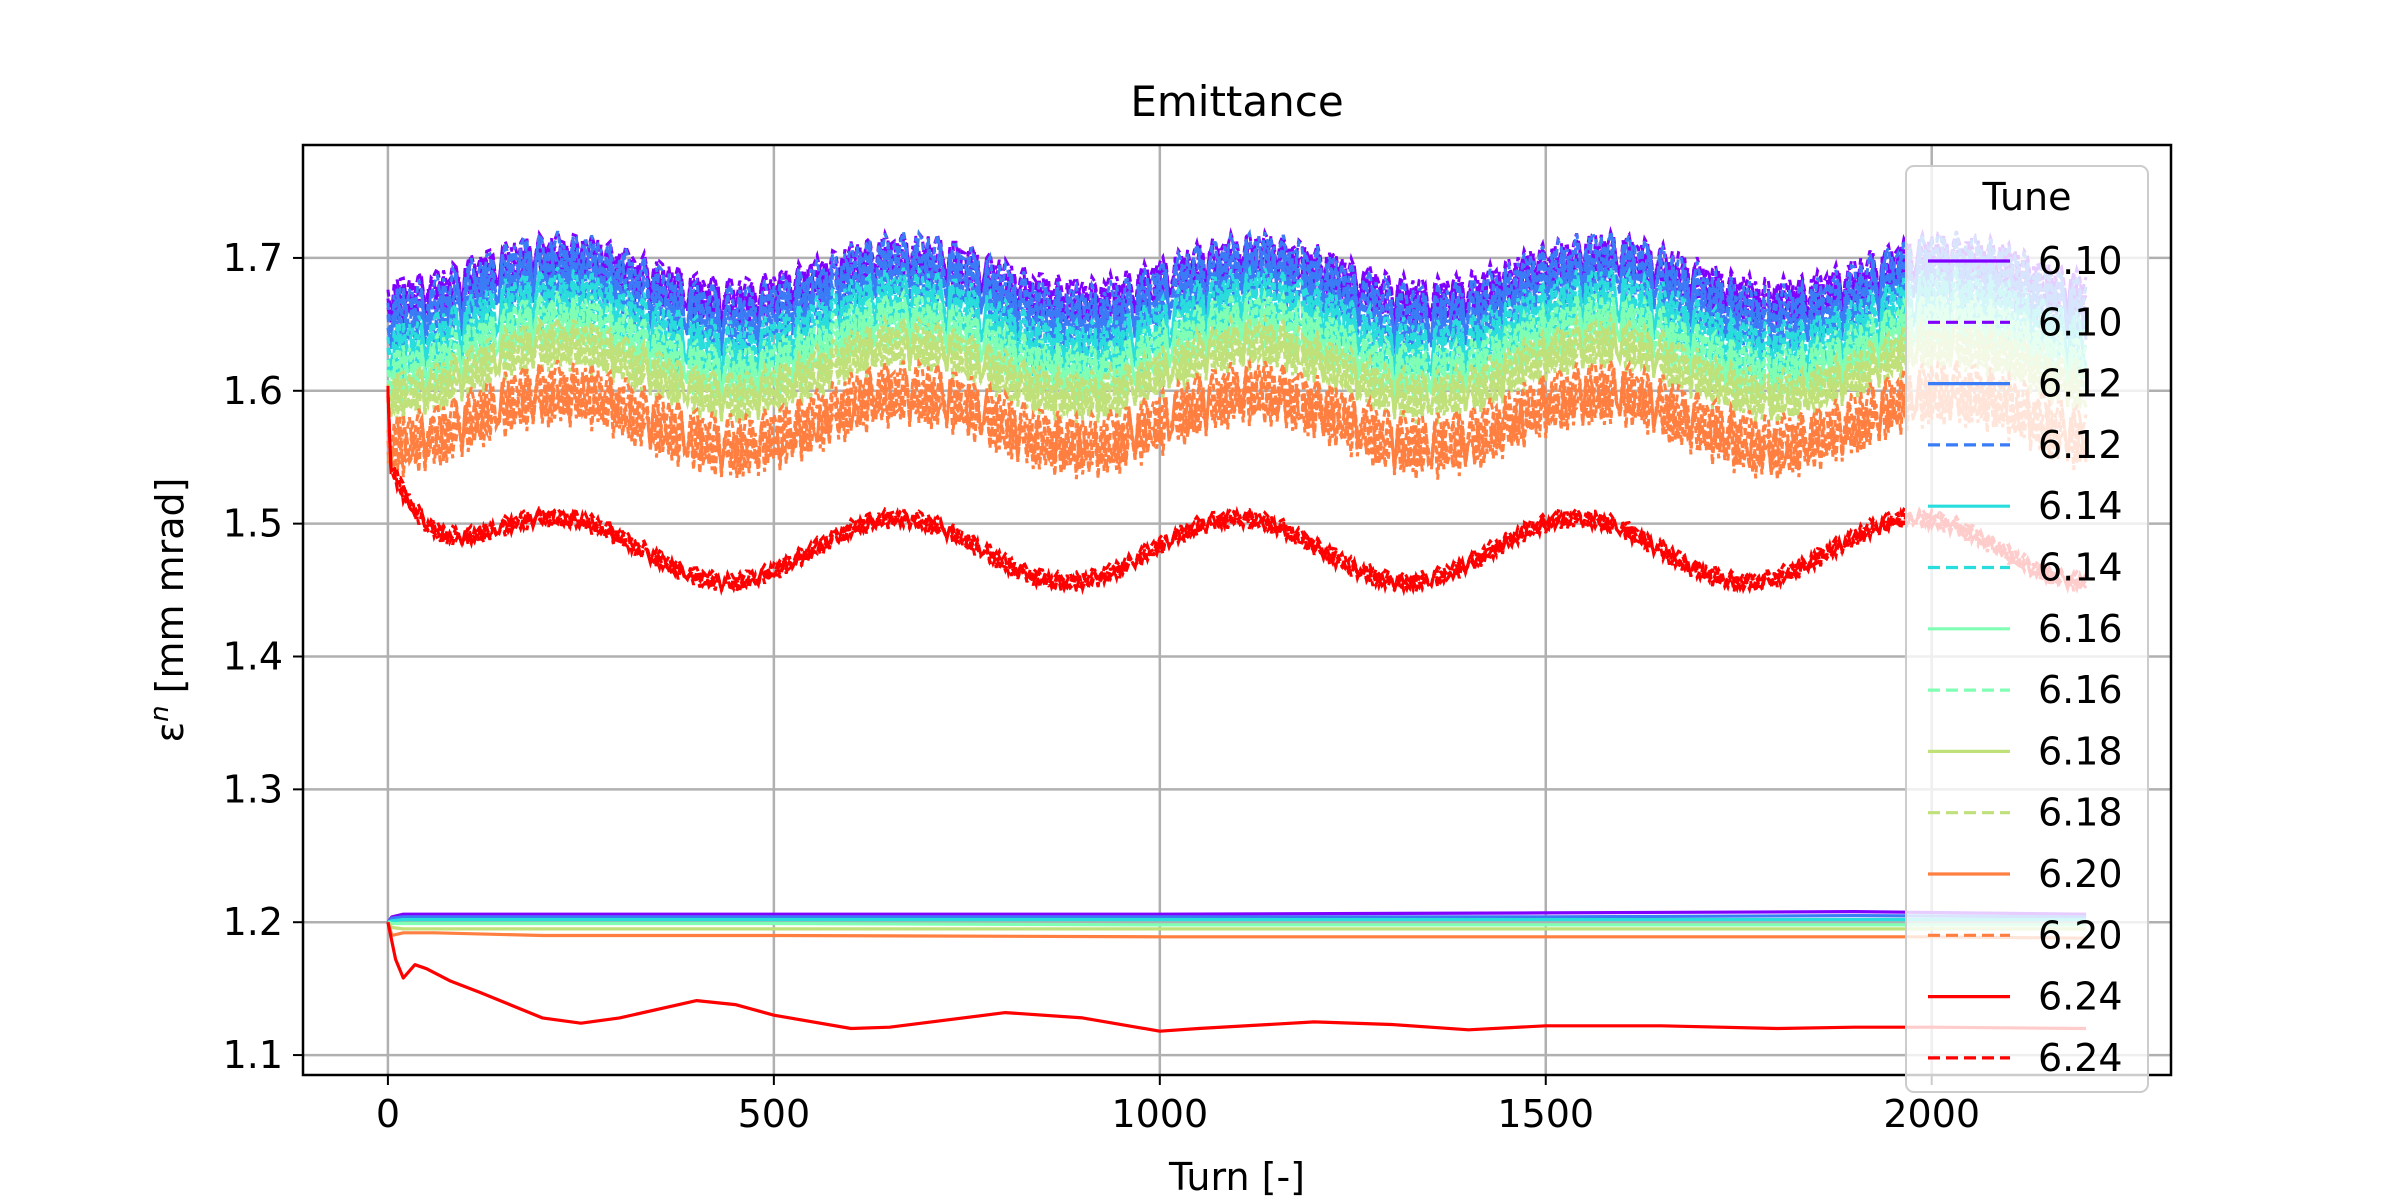 This screenshot has height=1200, width=2400. Describe the element at coordinates (1159, 1114) in the screenshot. I see `x-tick-label: 1000` at that location.